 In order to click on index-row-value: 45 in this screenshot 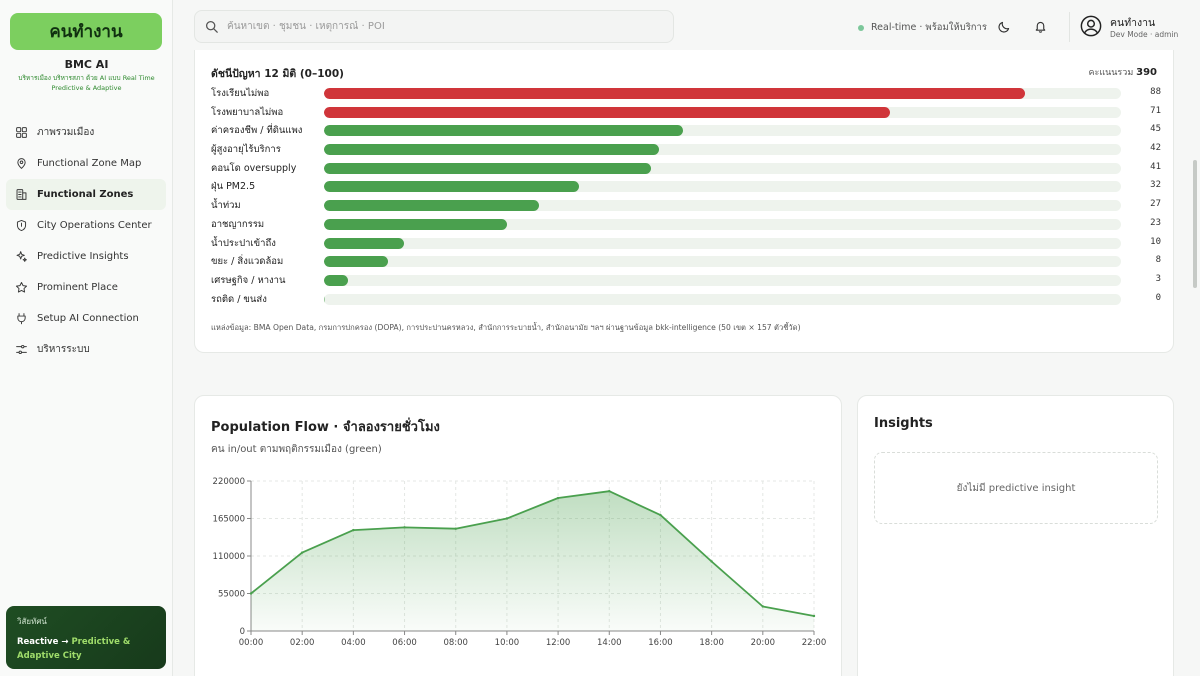, I will do `click(1155, 129)`.